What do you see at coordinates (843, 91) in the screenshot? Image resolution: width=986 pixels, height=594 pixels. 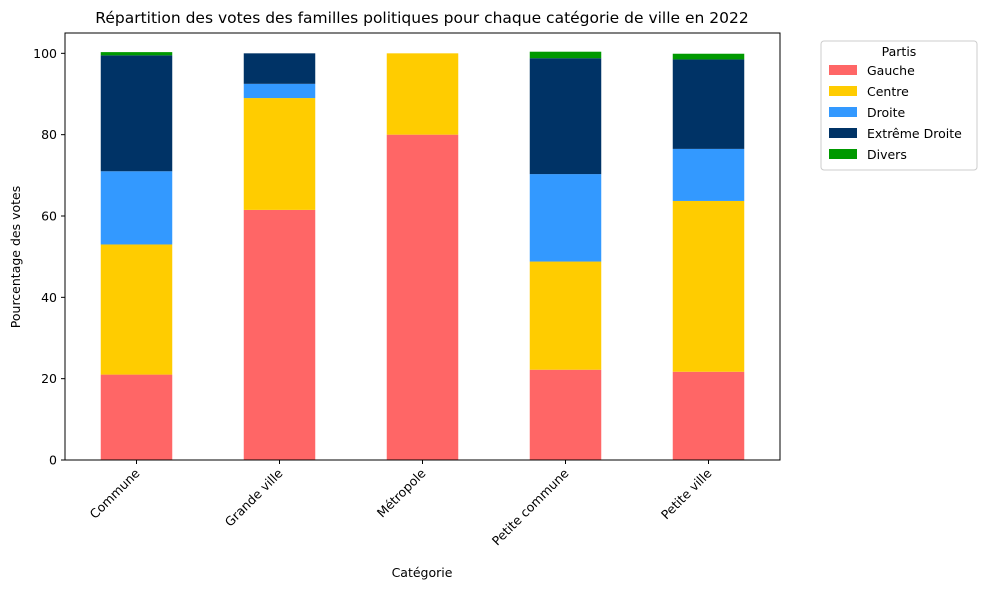 I see `legend-swatch-centre` at bounding box center [843, 91].